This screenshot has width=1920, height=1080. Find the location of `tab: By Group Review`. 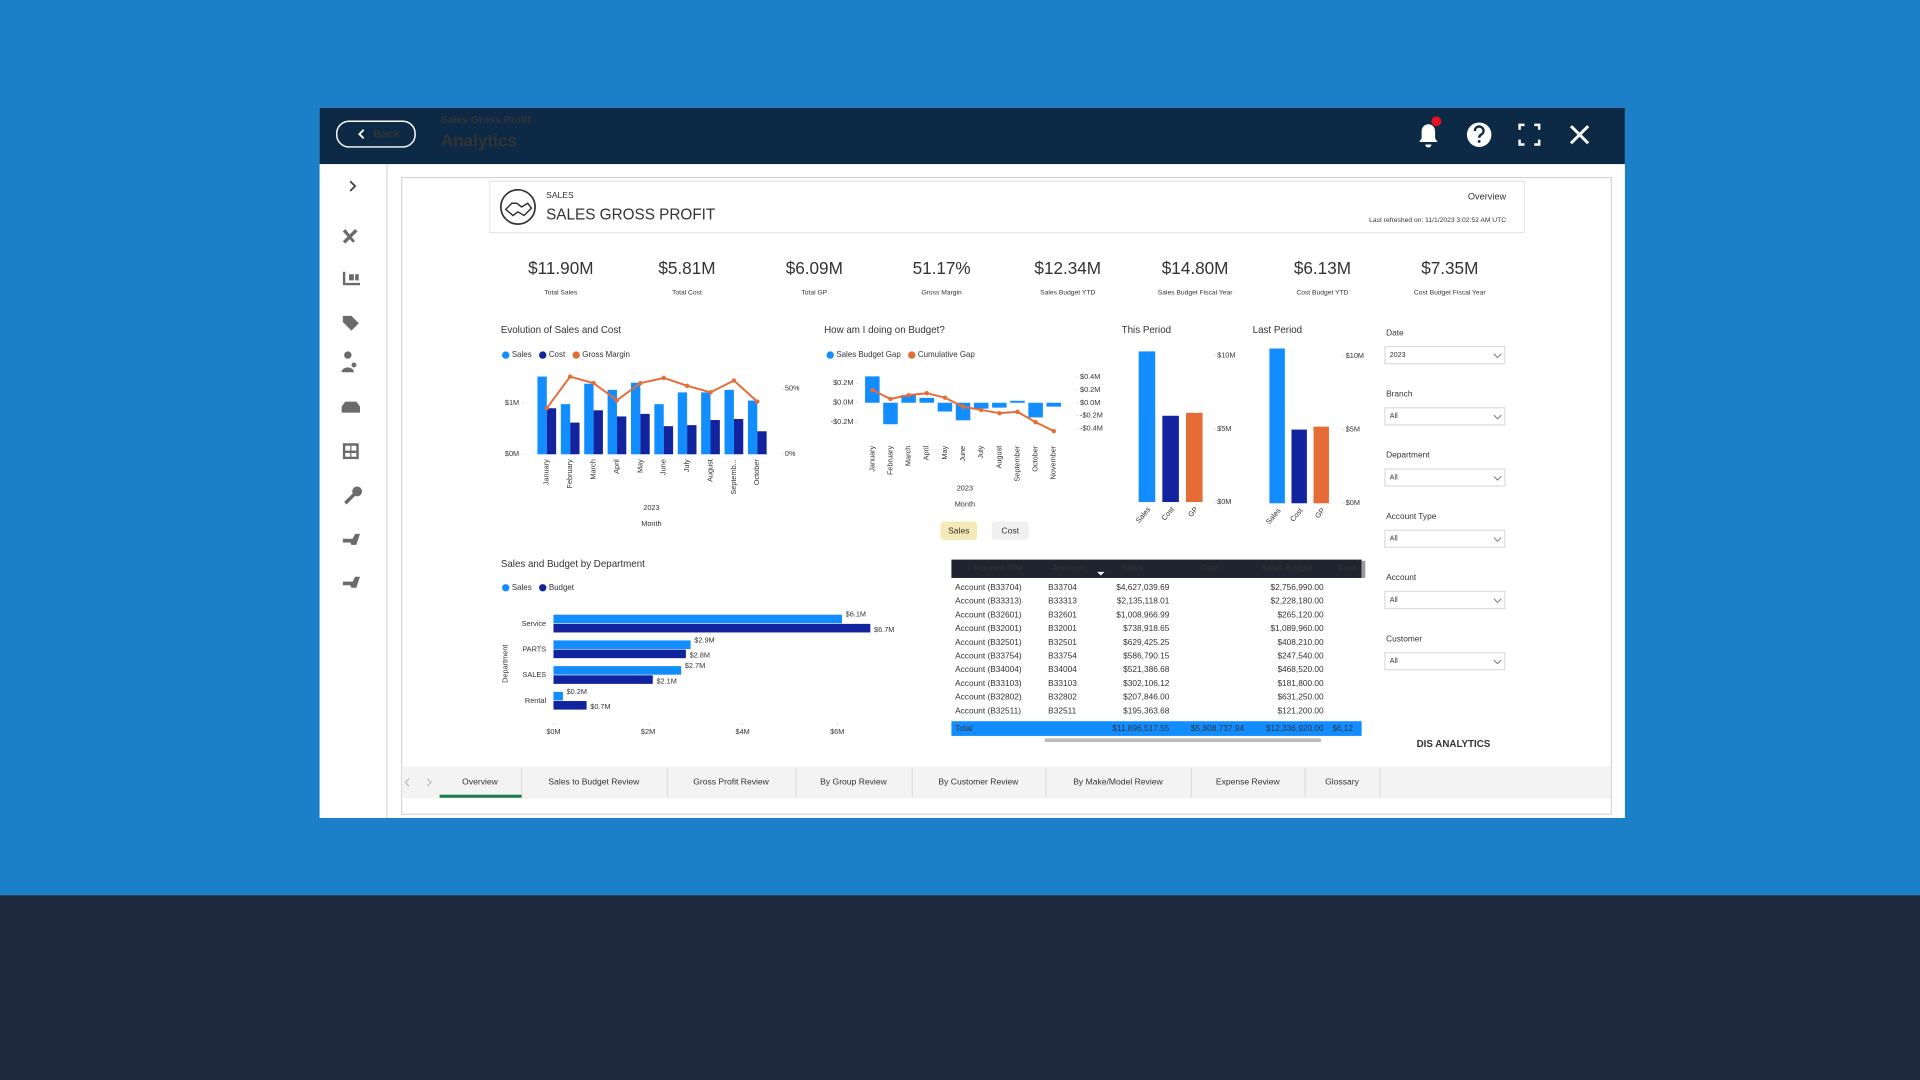

tab: By Group Review is located at coordinates (853, 782).